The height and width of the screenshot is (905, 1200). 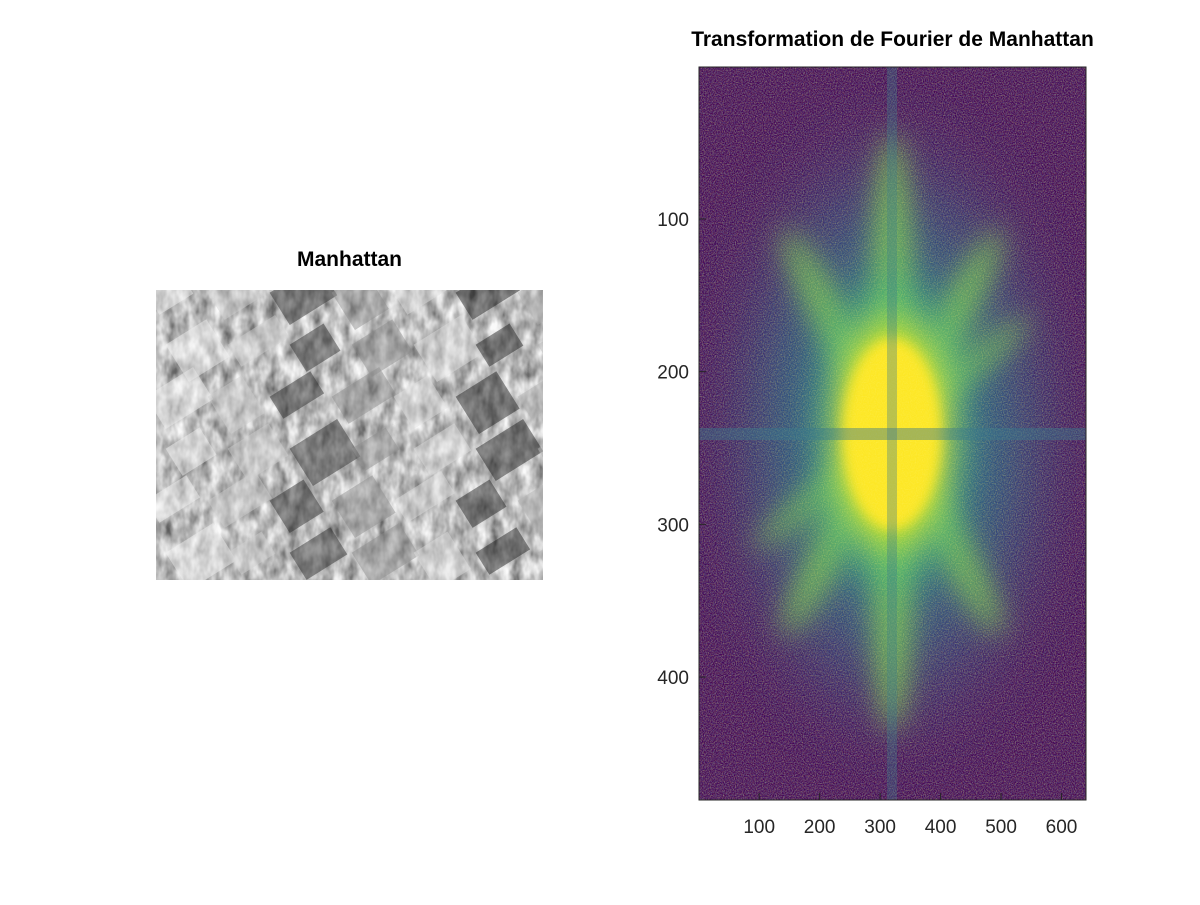 I want to click on x-tick-label: 100, so click(x=759, y=827).